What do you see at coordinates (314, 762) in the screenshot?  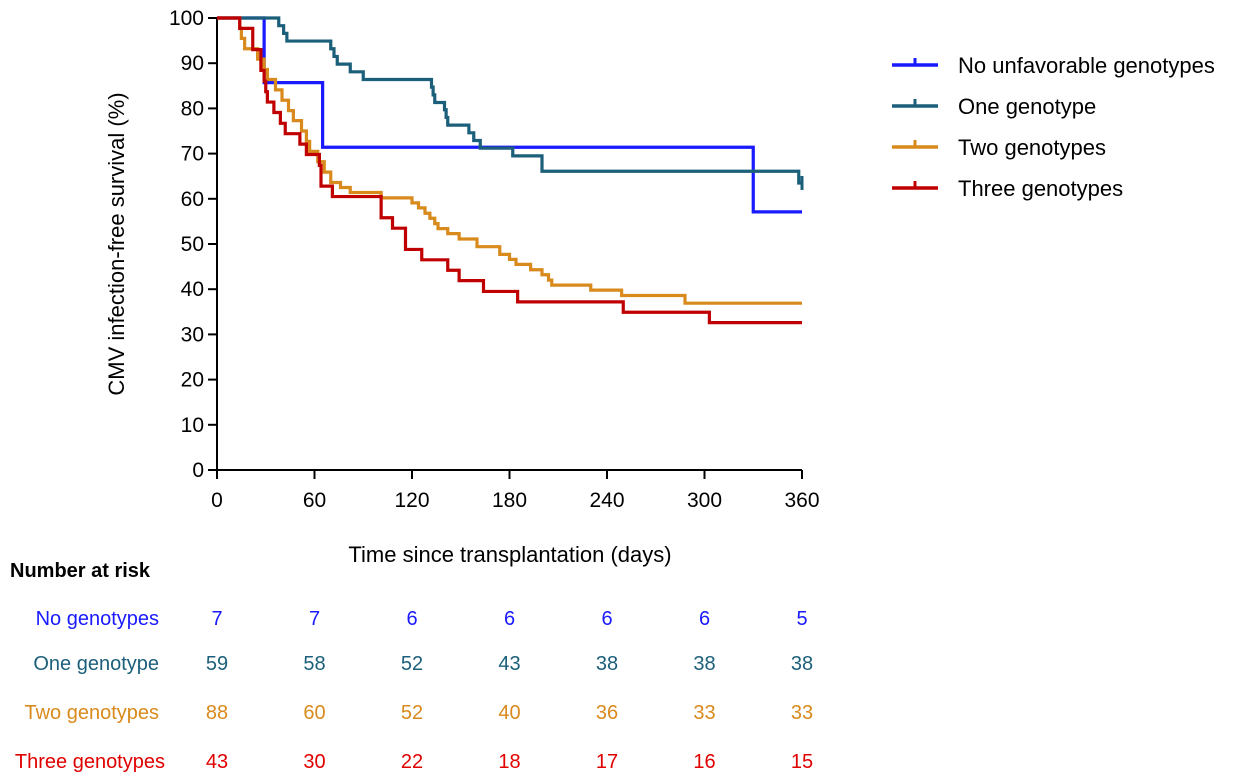 I see `risk-cell: 30` at bounding box center [314, 762].